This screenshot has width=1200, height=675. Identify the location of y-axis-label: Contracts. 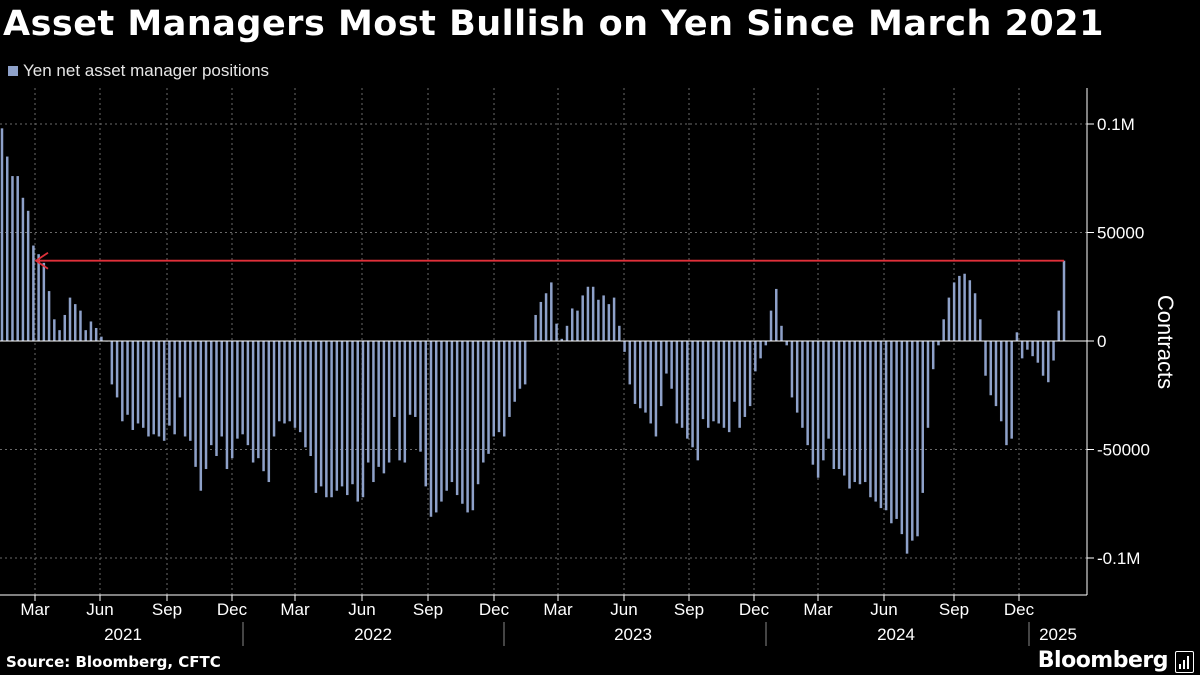
(1165, 342).